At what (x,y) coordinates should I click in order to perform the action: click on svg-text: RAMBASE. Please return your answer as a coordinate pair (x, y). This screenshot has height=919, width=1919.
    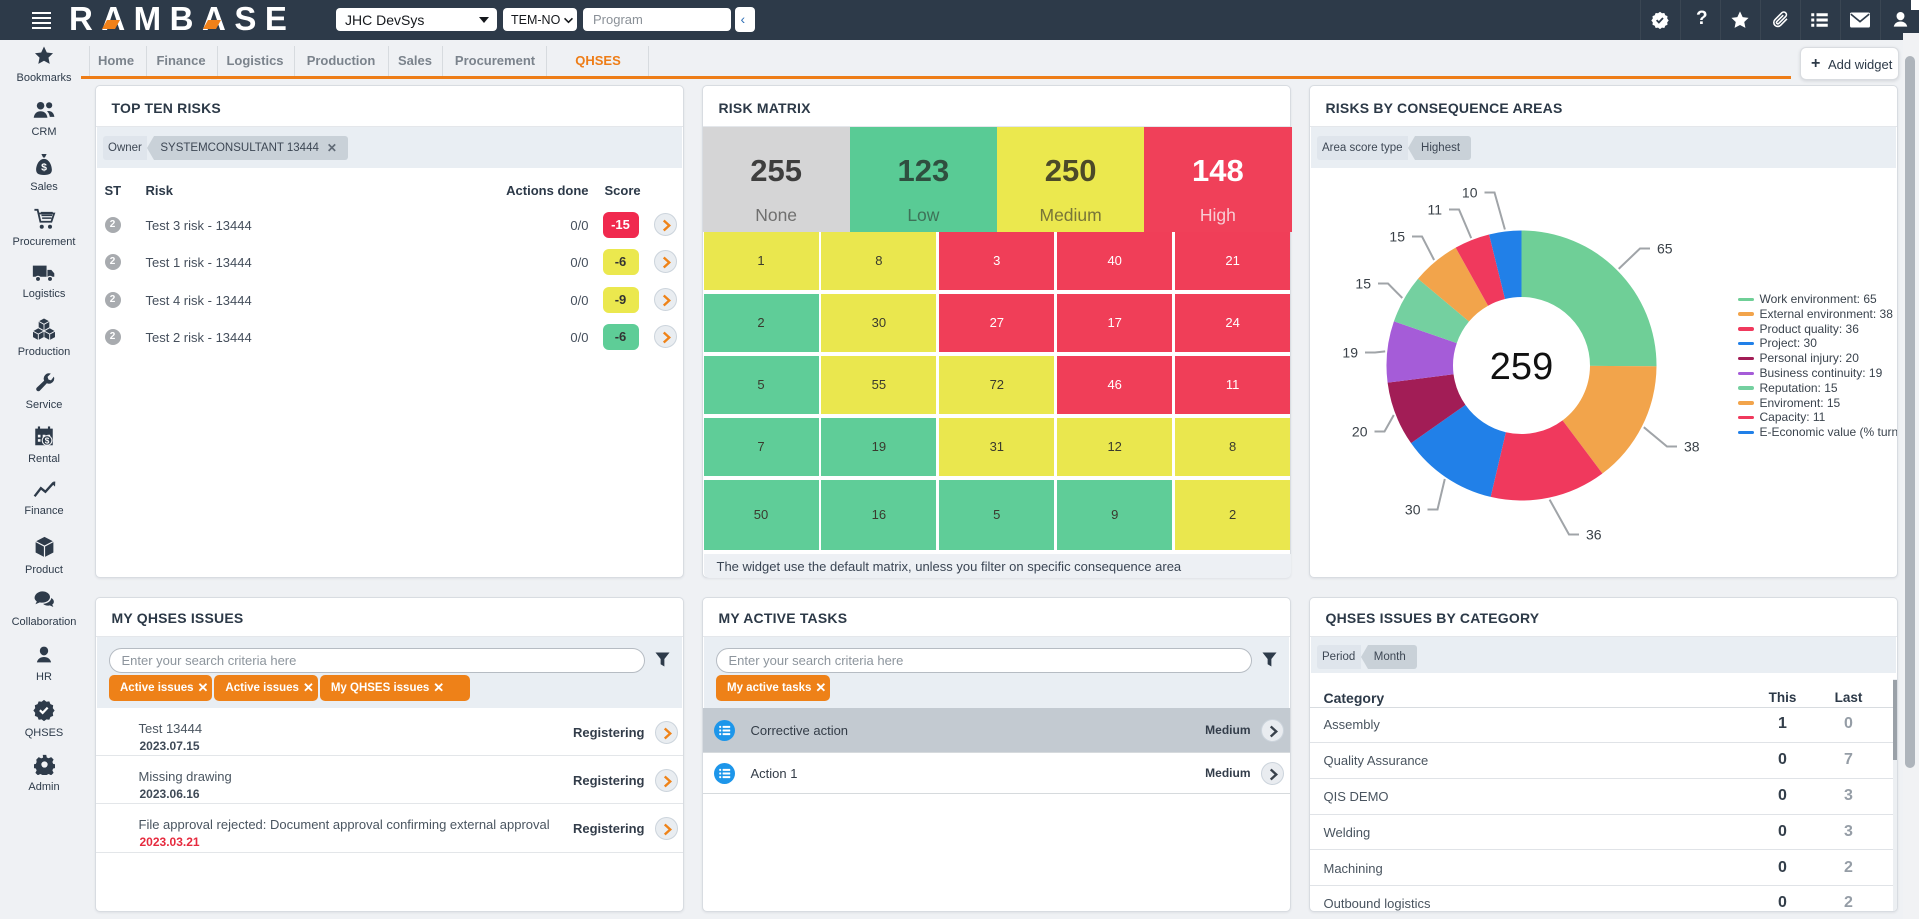
    Looking at the image, I should click on (182, 20).